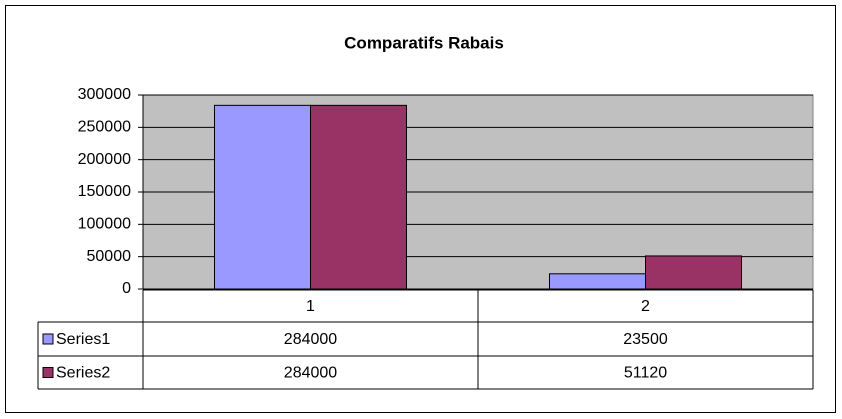  I want to click on chart-title: Comparatifs Rabais, so click(424, 42).